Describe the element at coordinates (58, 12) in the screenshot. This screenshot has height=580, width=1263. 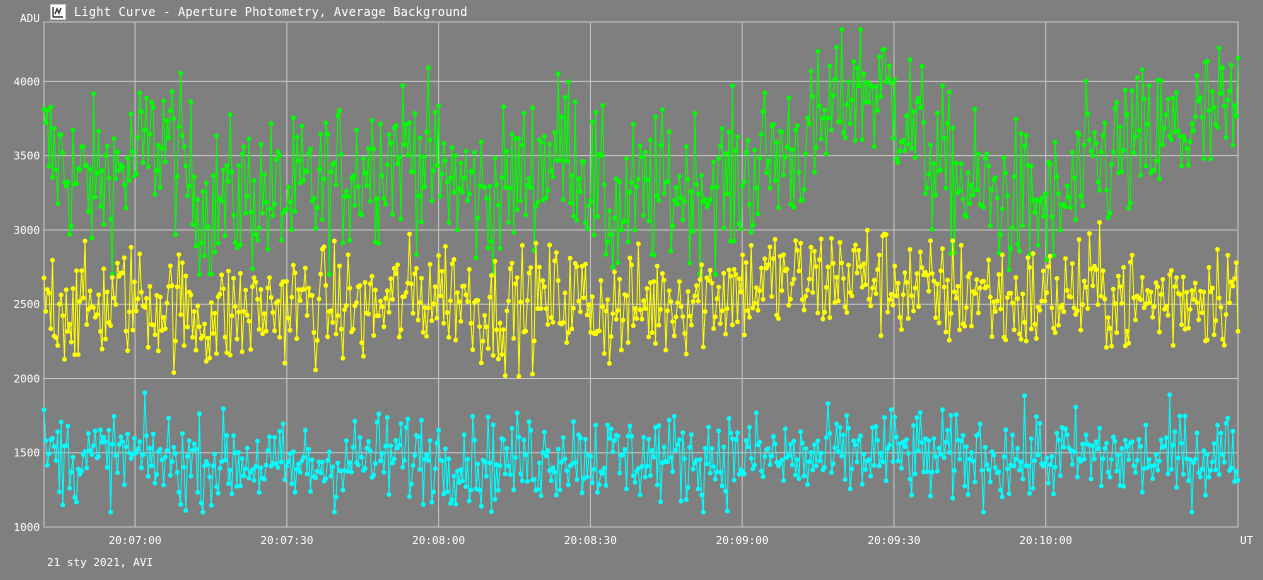
I see `light-curve-app-icon` at that location.